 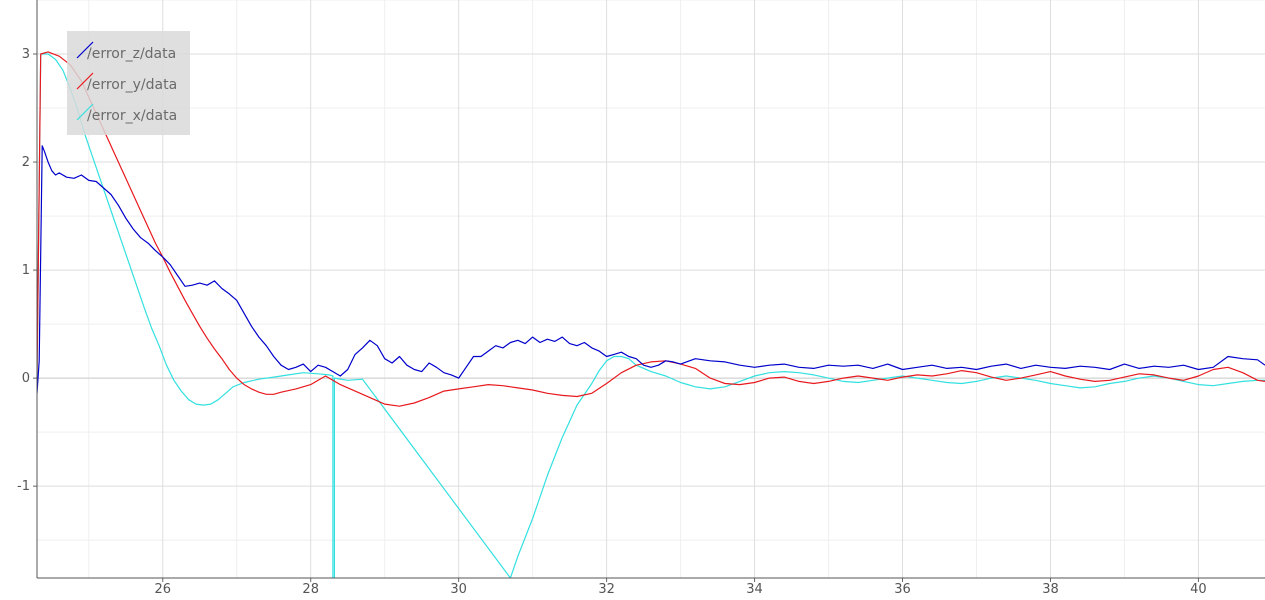 I want to click on legend-label: /error_y/data, so click(x=132, y=85).